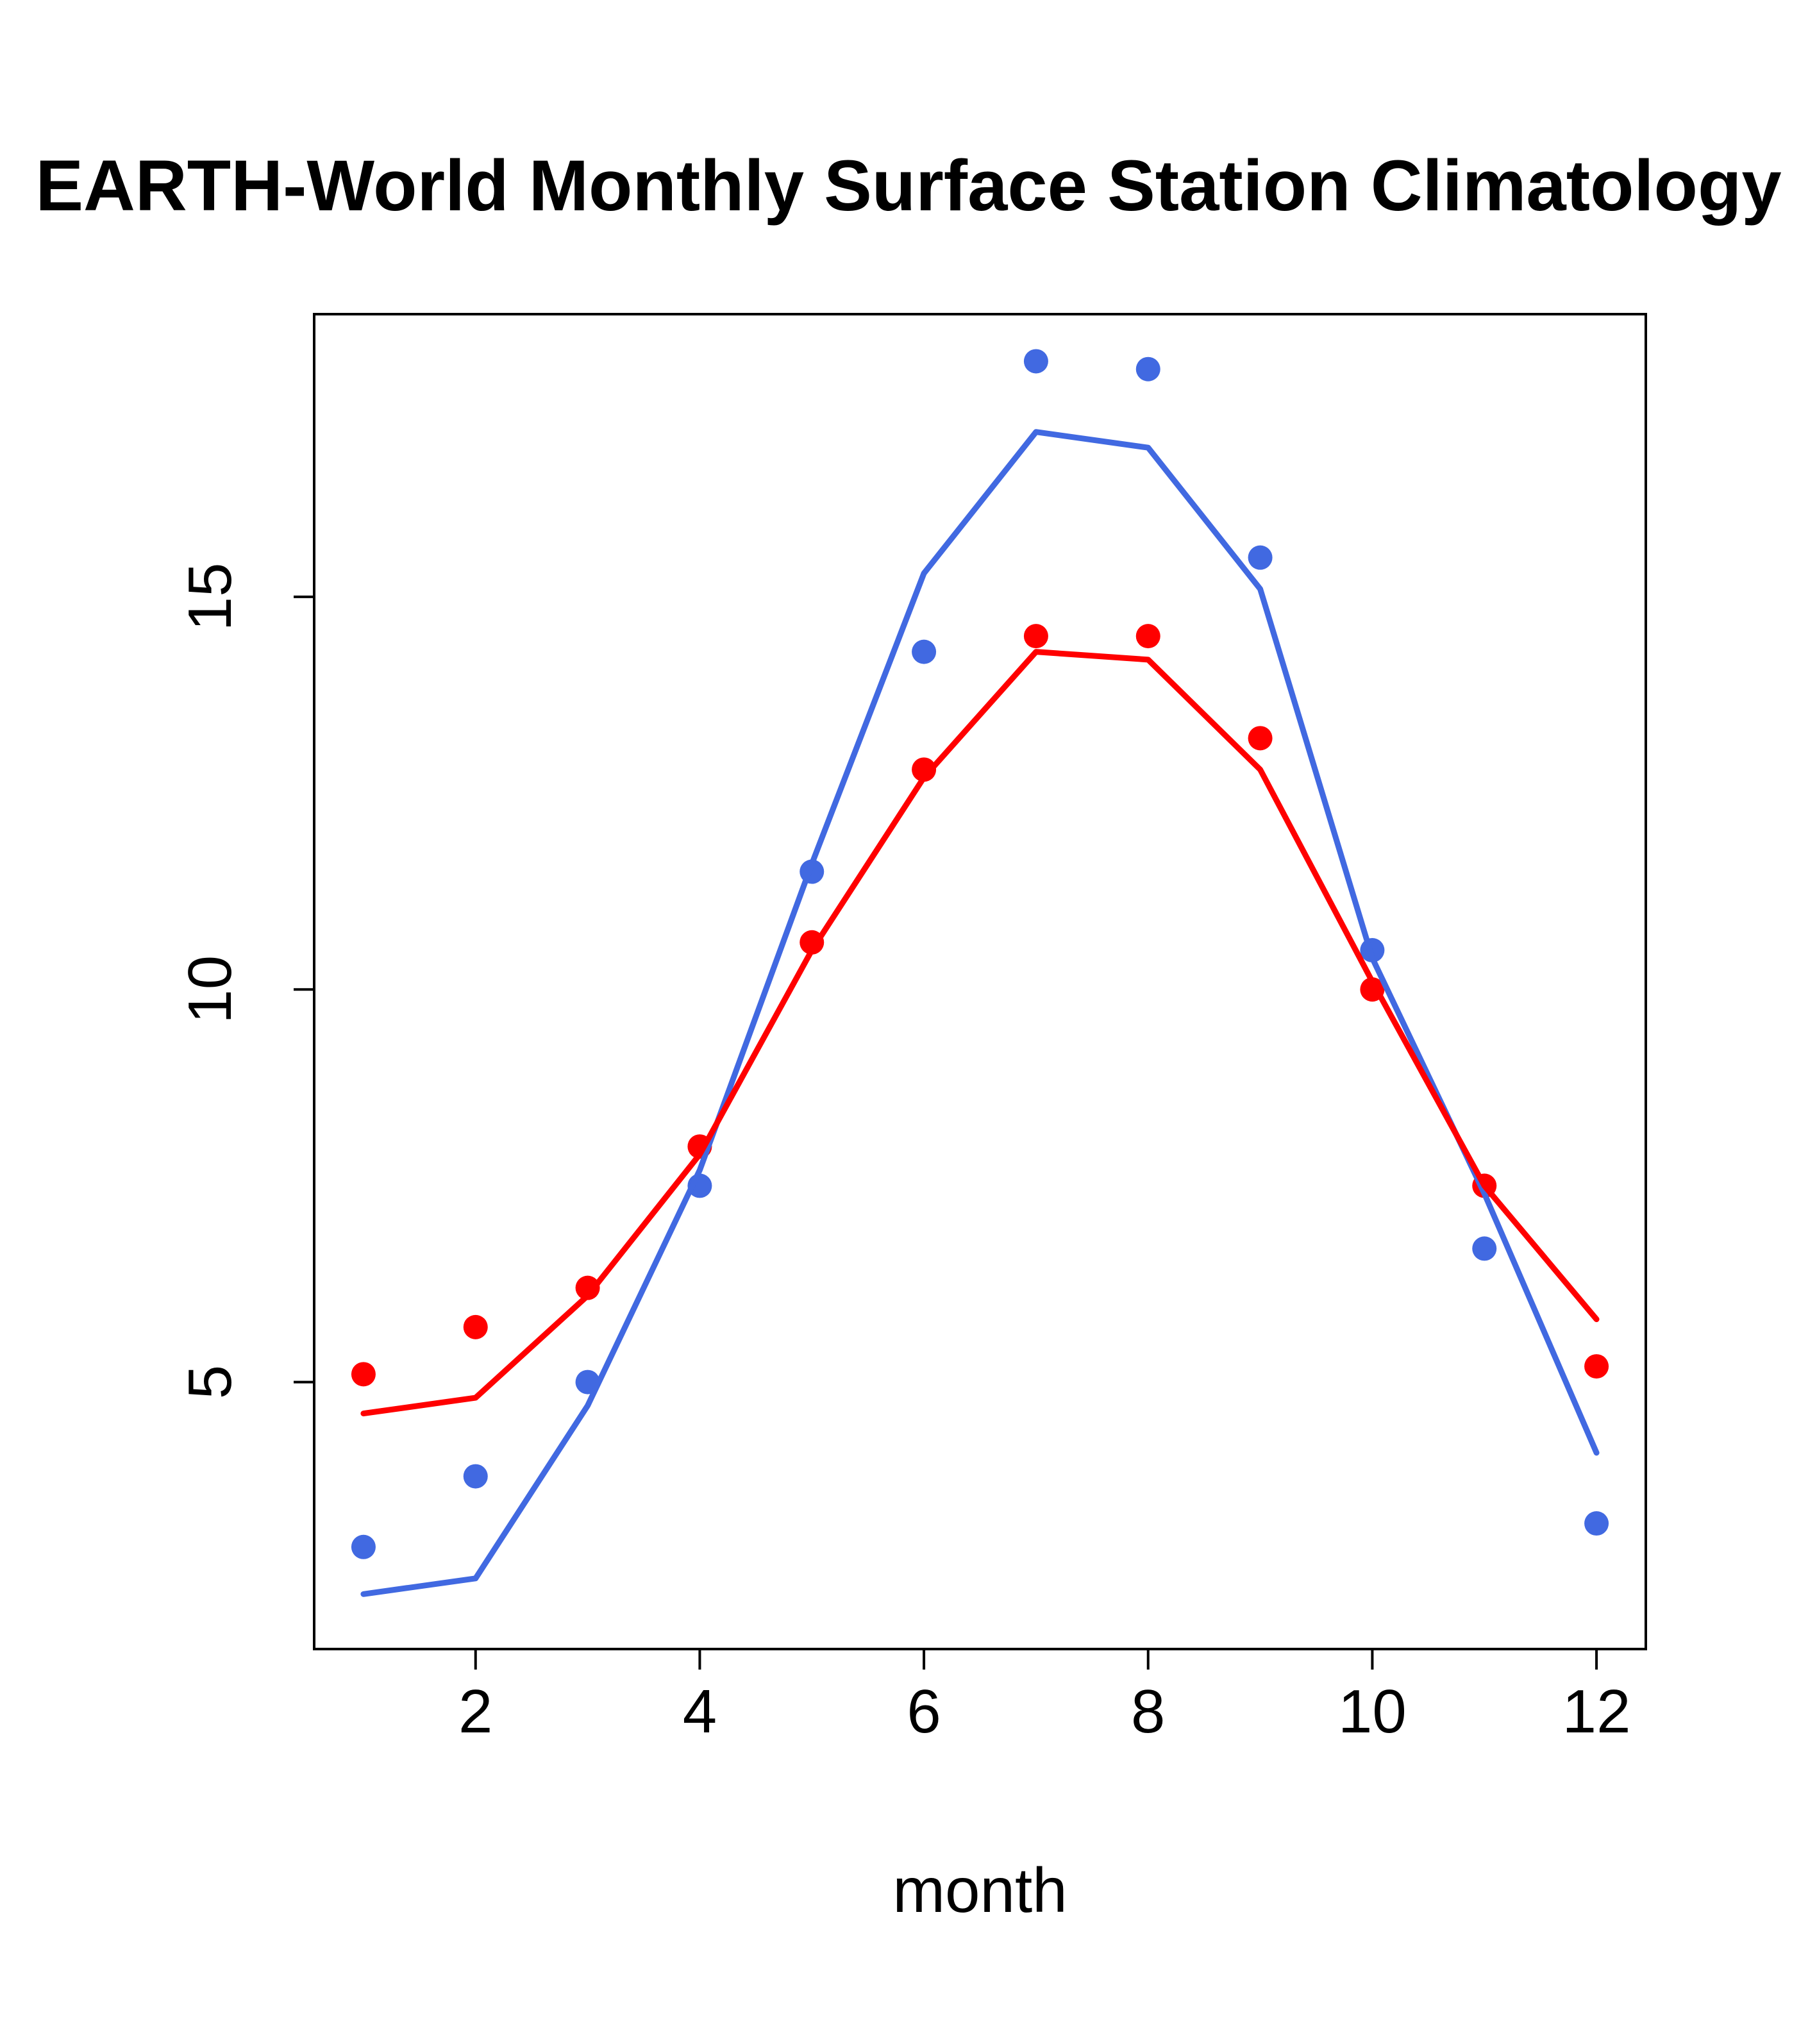  Describe the element at coordinates (1372, 1711) in the screenshot. I see `x-tick-label: 10` at that location.